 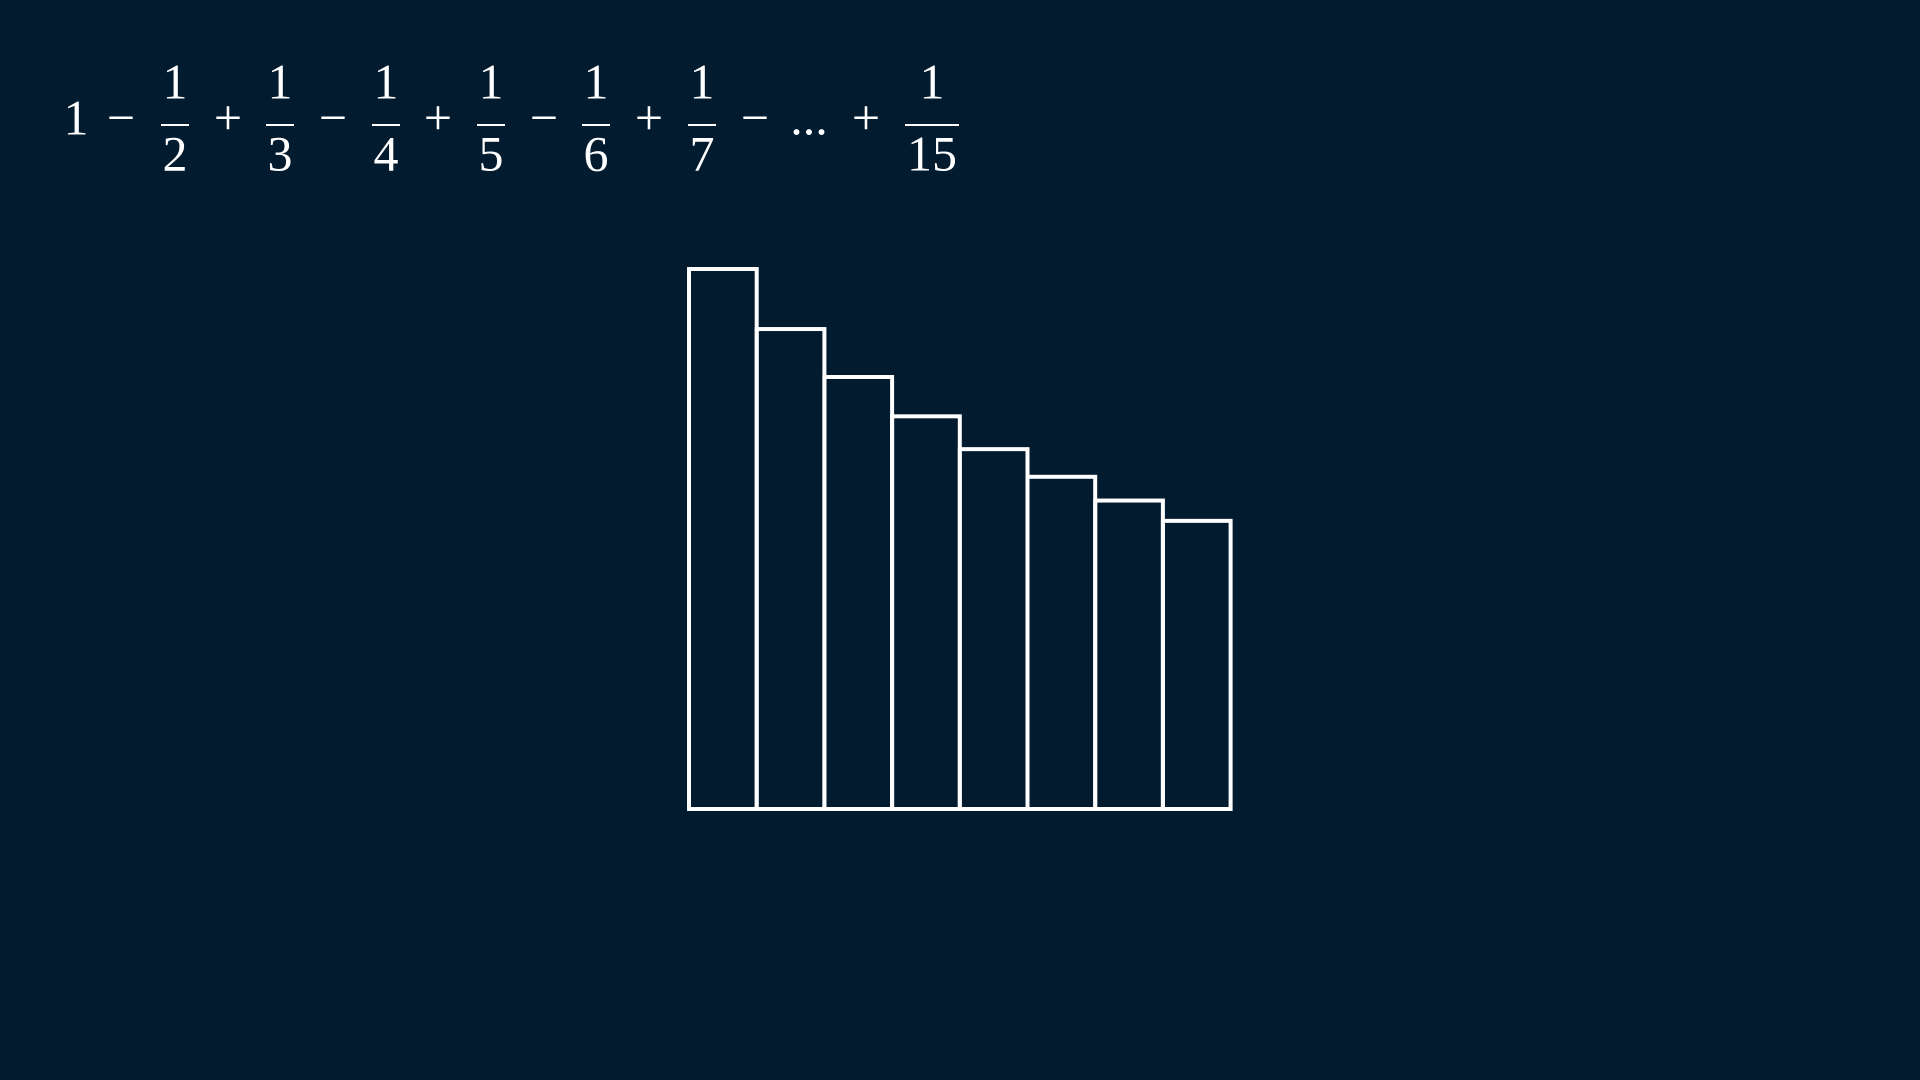 I want to click on bar, so click(x=1196, y=665).